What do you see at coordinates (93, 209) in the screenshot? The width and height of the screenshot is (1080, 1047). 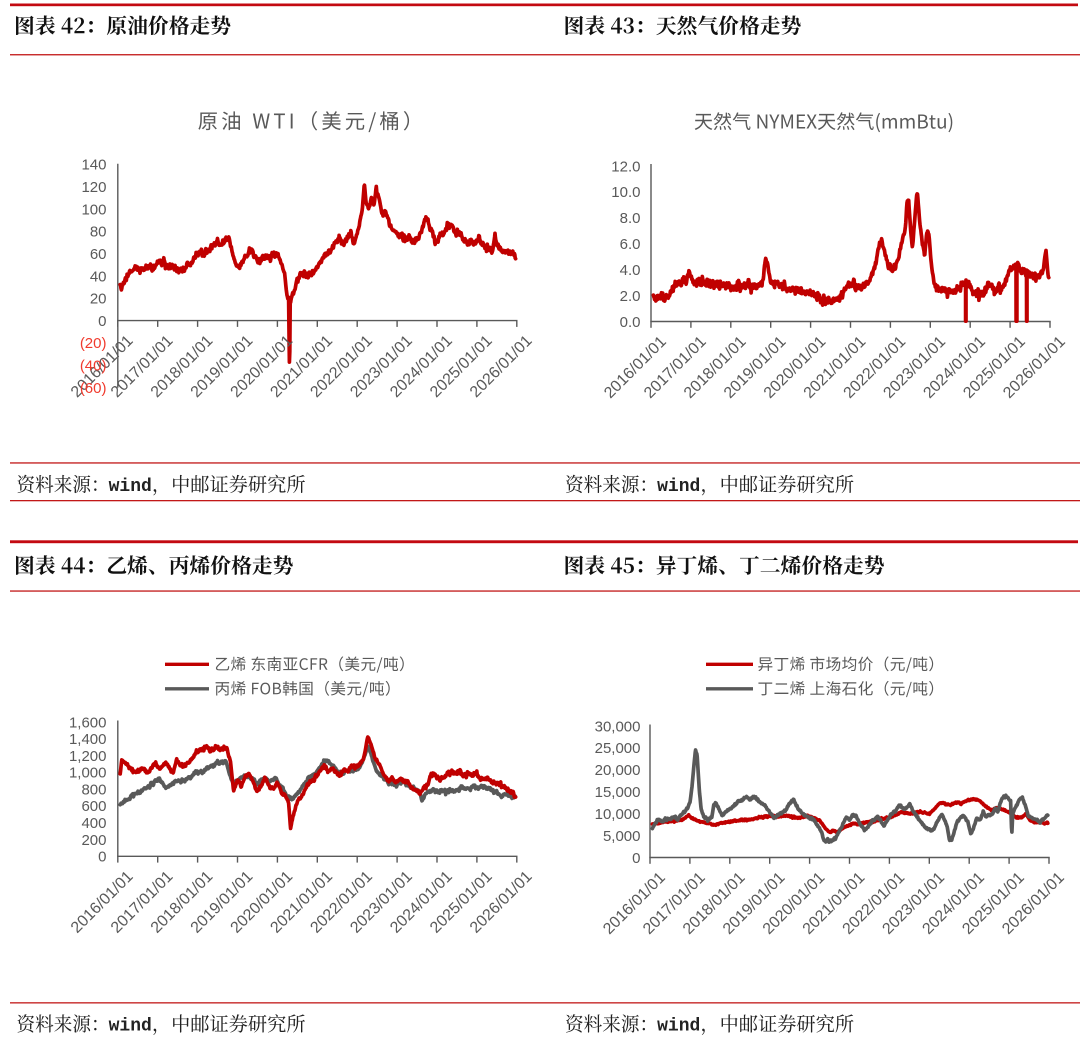 I see `svg-text: 100` at bounding box center [93, 209].